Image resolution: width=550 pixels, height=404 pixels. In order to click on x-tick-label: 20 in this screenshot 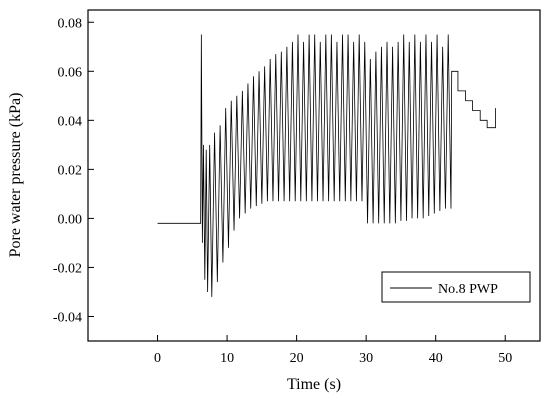, I will do `click(297, 358)`.